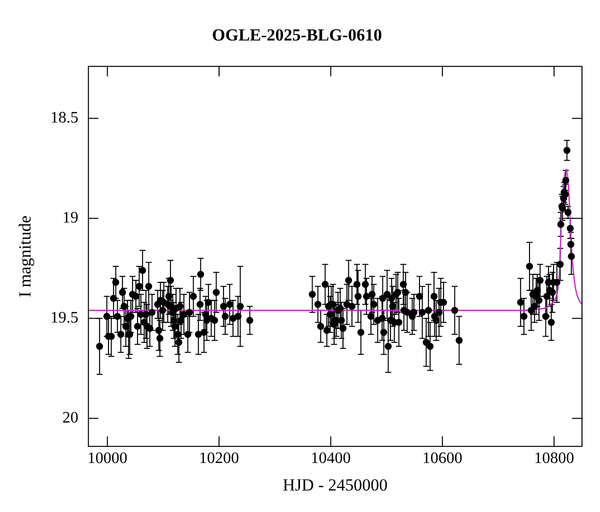 This screenshot has width=600, height=512. Describe the element at coordinates (70, 418) in the screenshot. I see `y-tick-label: 20` at that location.